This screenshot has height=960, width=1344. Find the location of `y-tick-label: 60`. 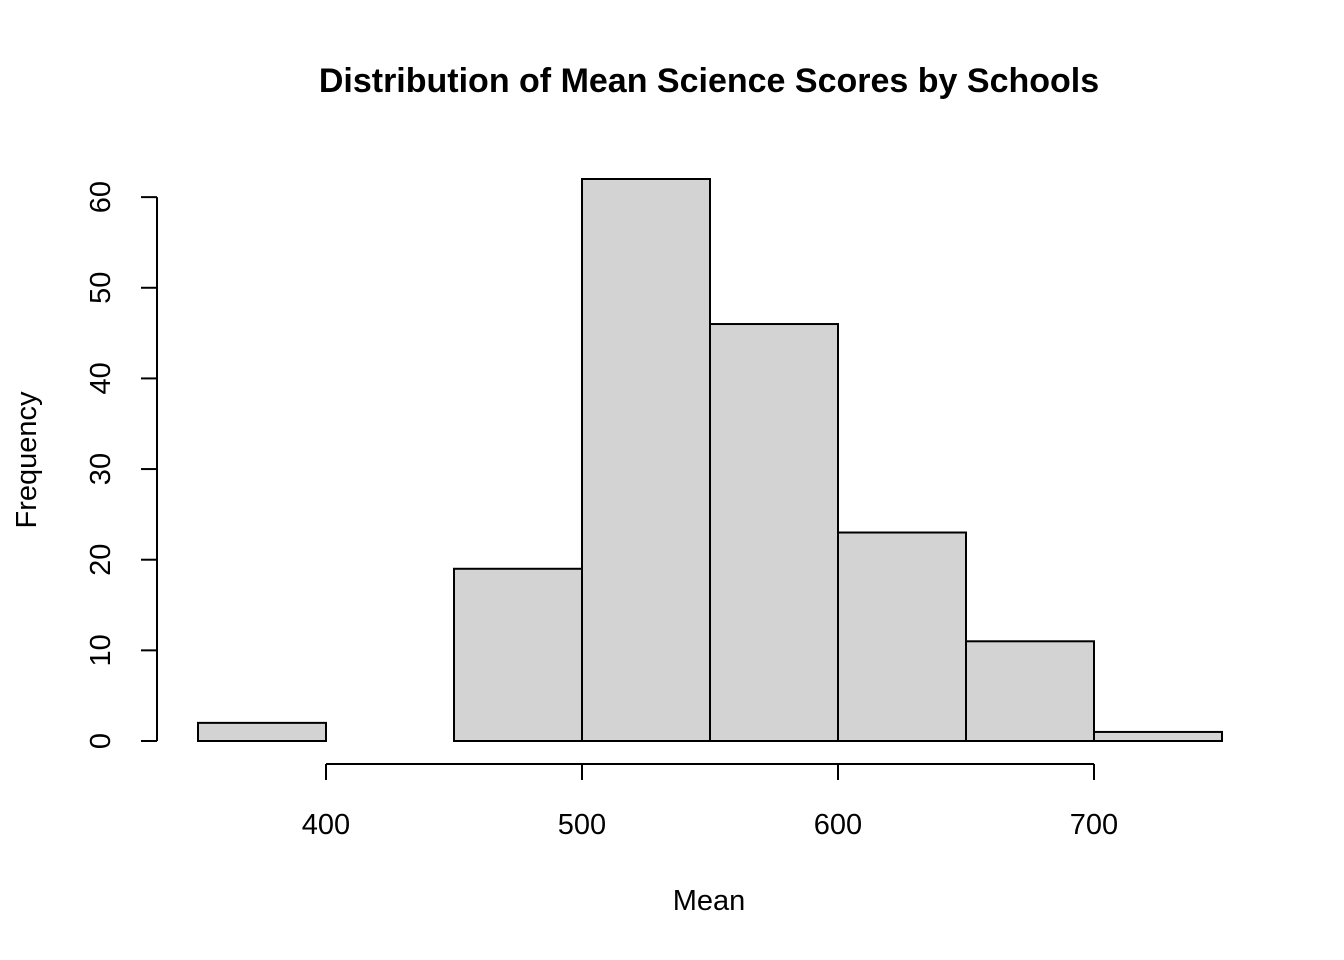

y-tick-label: 60 is located at coordinates (101, 197).